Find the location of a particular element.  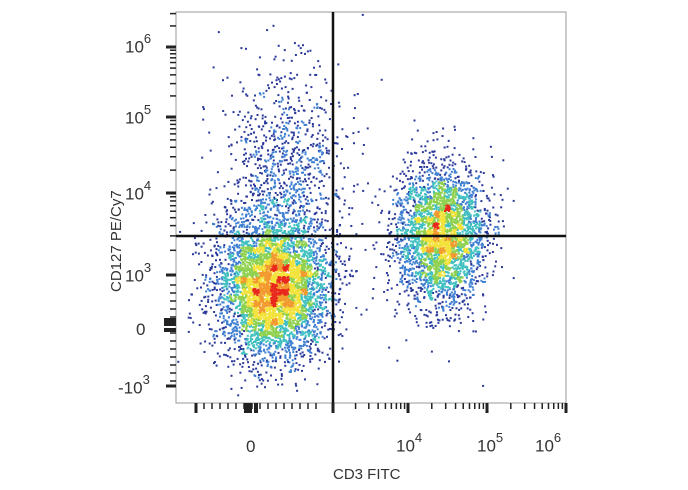

x-tick-1e4: 10⁴ is located at coordinates (409, 443).